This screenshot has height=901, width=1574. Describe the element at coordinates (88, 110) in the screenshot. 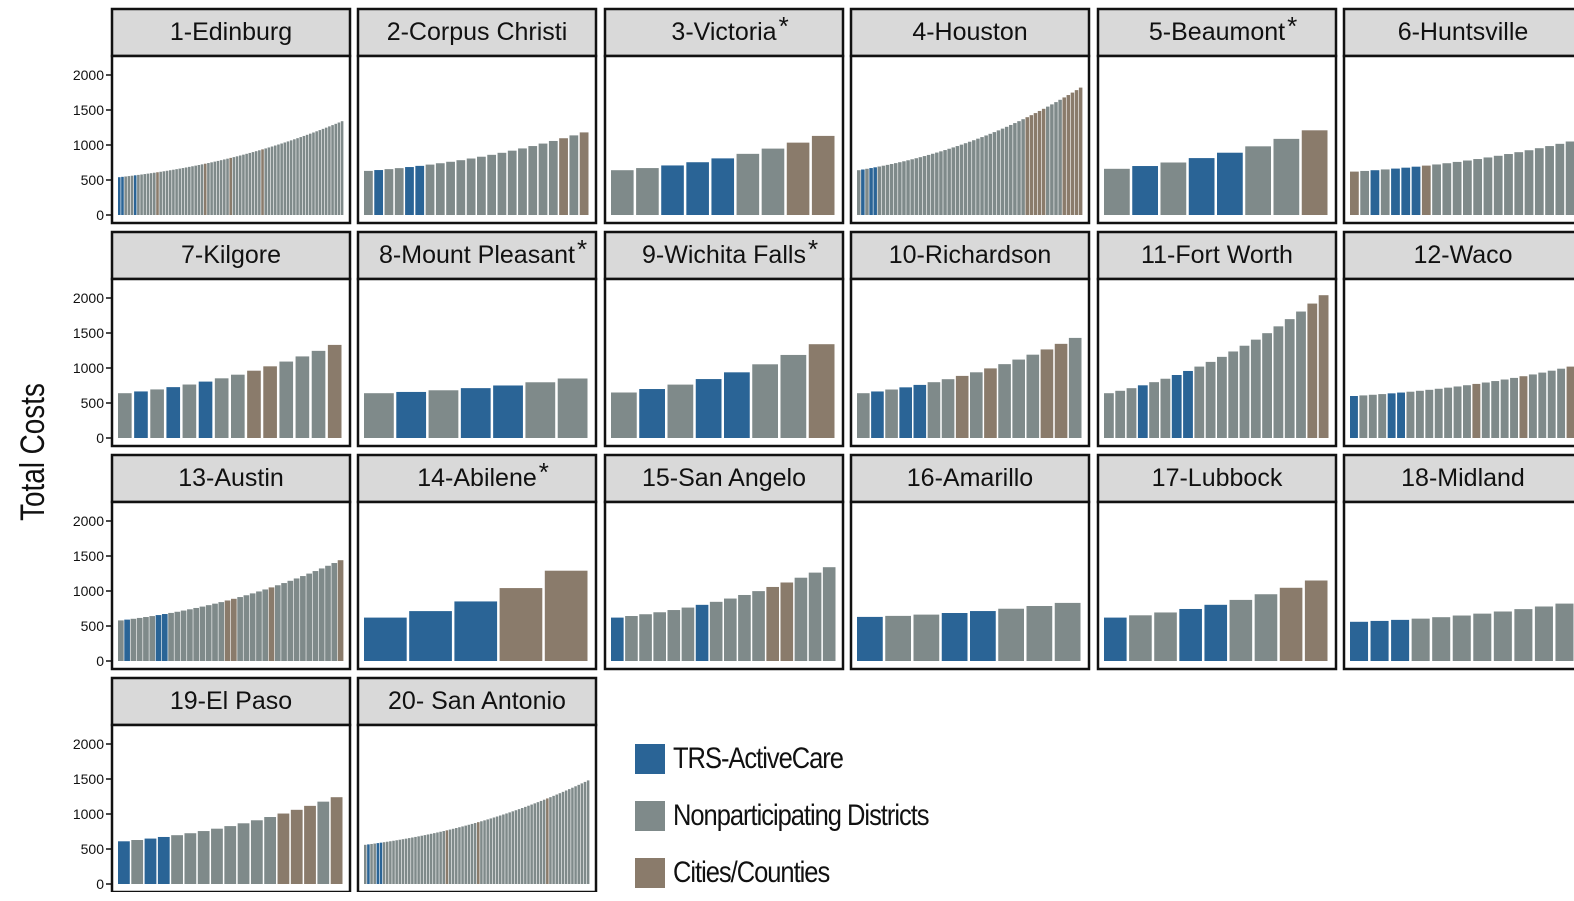

I see `y-tick-label: 1500` at that location.